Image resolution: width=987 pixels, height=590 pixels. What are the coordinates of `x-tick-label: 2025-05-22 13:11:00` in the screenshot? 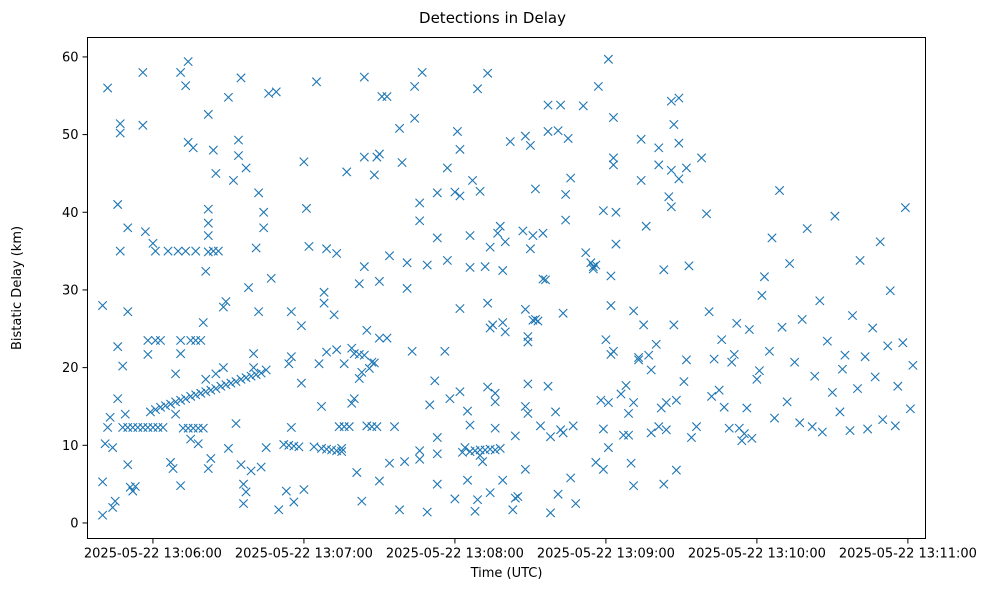 It's located at (908, 554).